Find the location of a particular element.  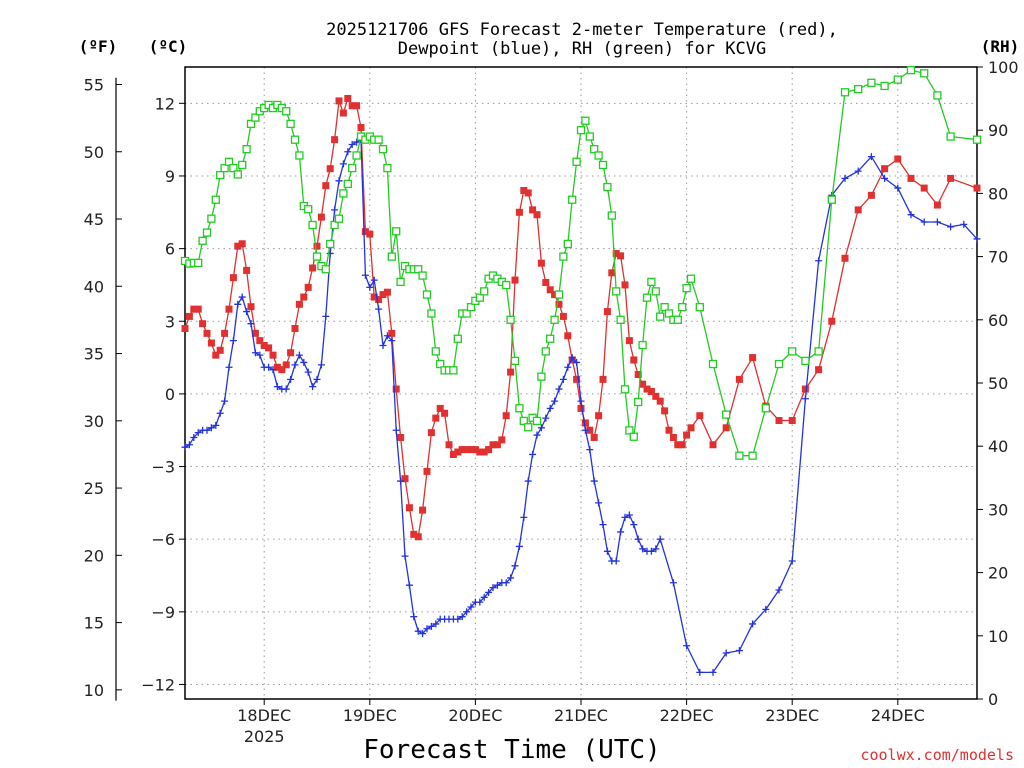

x-tick-label: 22DEC is located at coordinates (687, 715).